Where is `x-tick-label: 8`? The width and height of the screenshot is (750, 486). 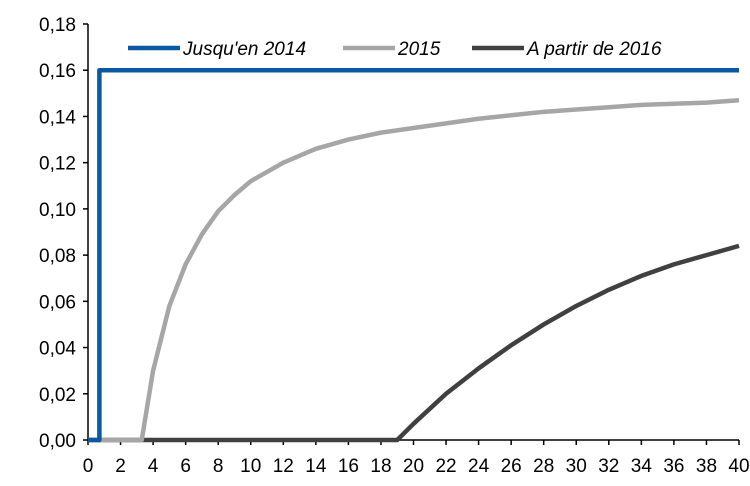
x-tick-label: 8 is located at coordinates (218, 466).